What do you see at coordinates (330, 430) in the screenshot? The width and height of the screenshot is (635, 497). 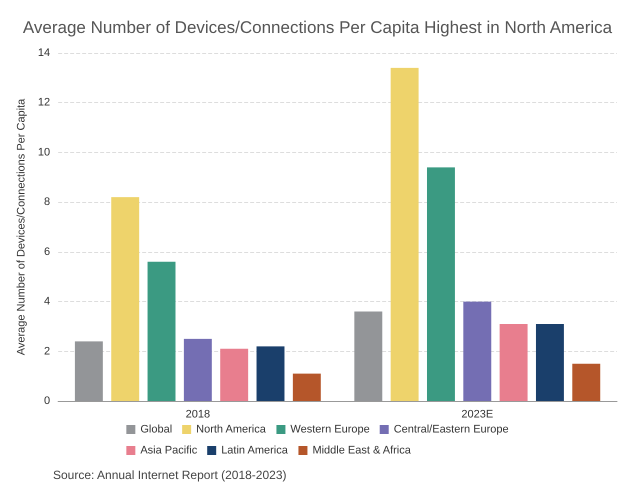 I see `legend-label: Western Europe` at bounding box center [330, 430].